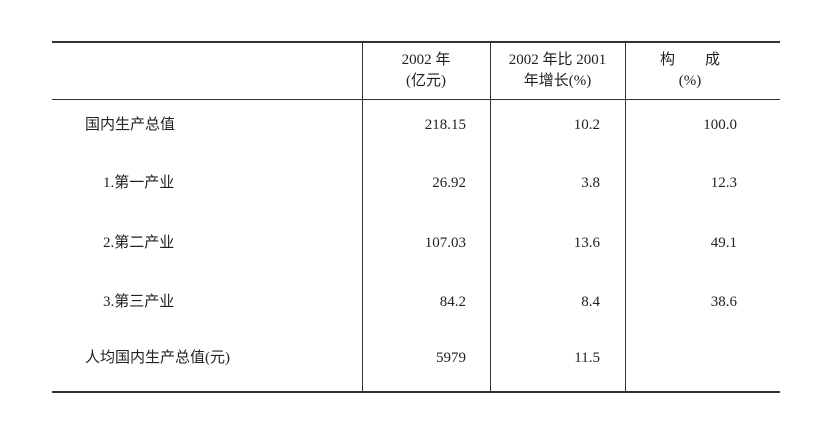 Image resolution: width=827 pixels, height=427 pixels. I want to click on cell-value: 38.6, so click(723, 302).